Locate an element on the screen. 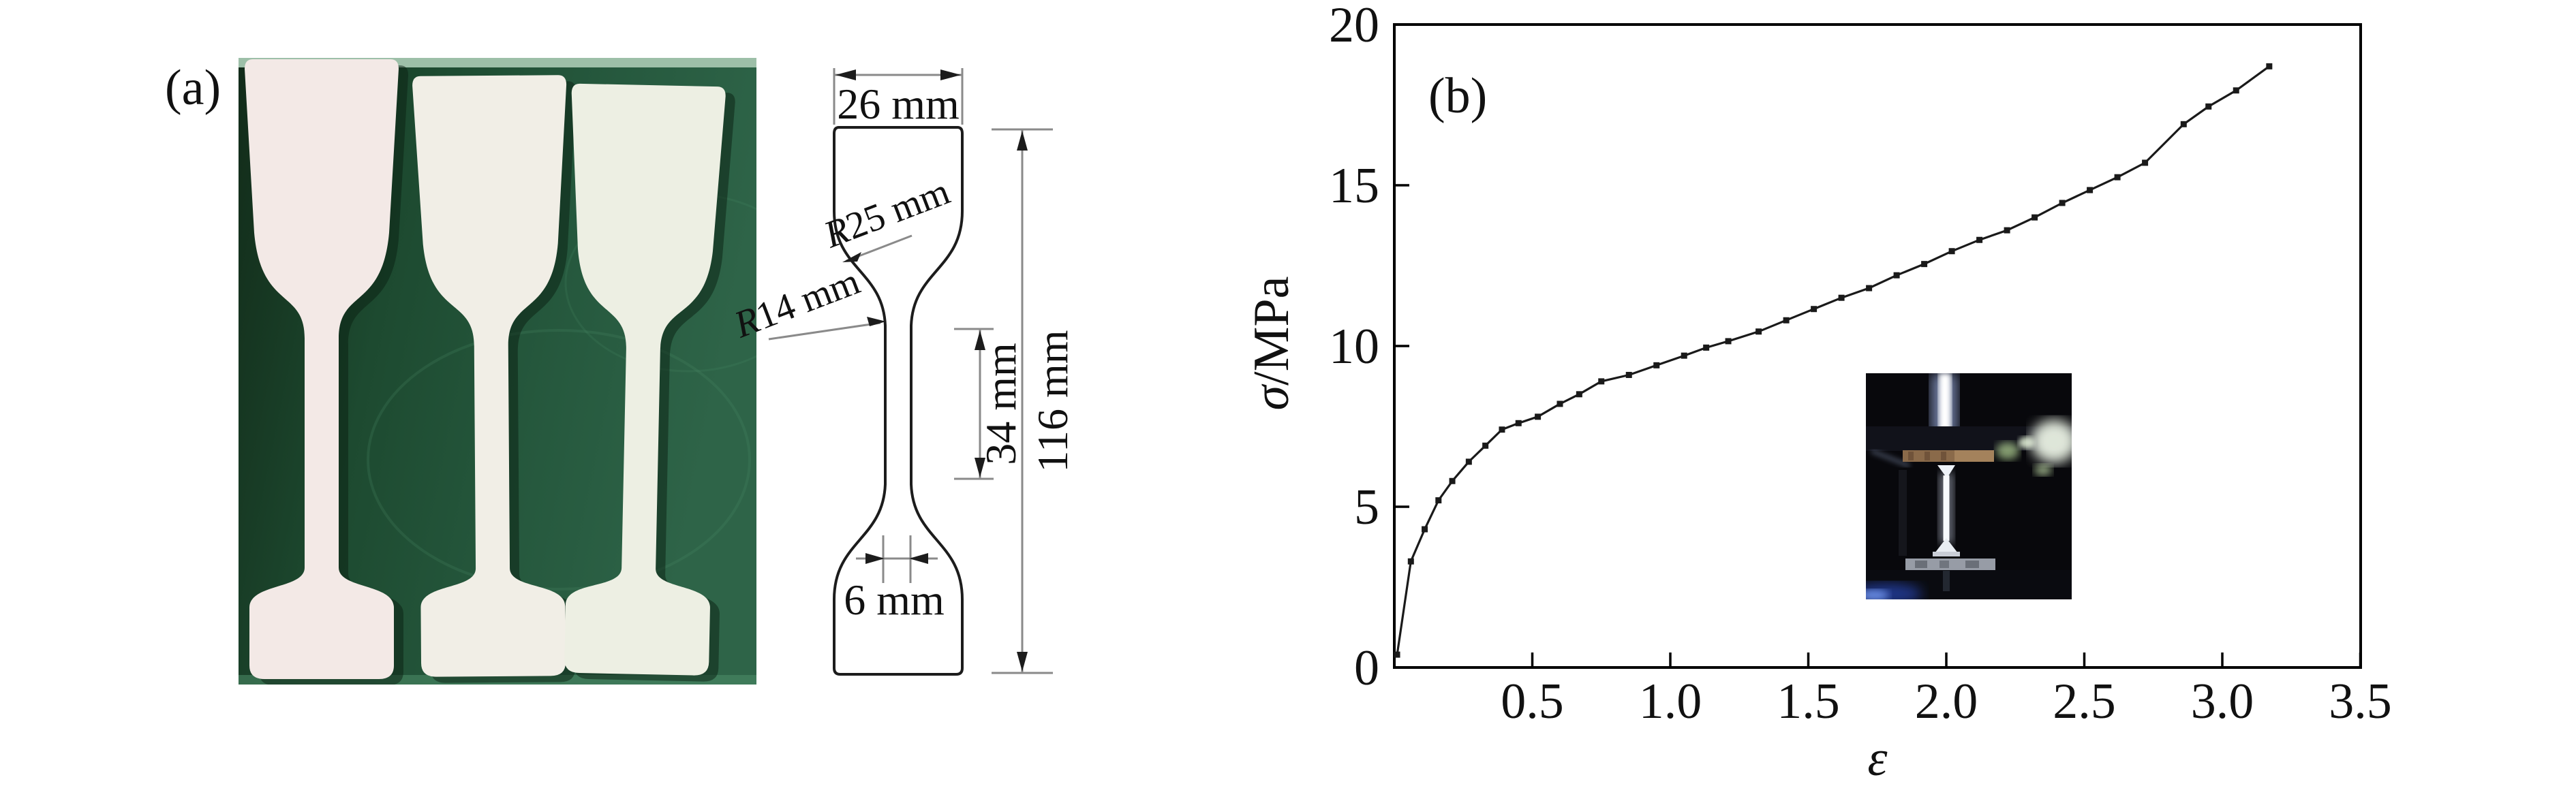 The height and width of the screenshot is (786, 2576). dim-top-width-label: 26 mm is located at coordinates (898, 104).